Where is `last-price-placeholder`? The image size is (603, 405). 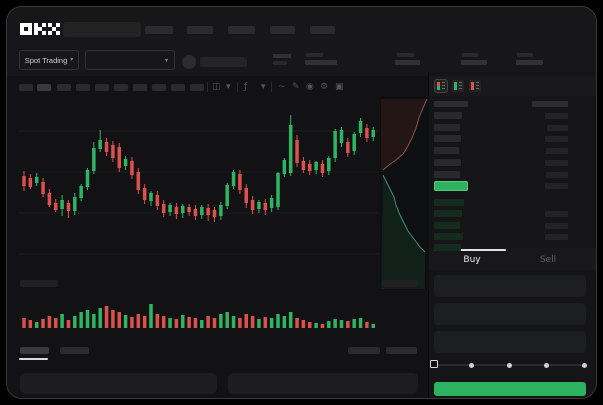
last-price-placeholder is located at coordinates (282, 56).